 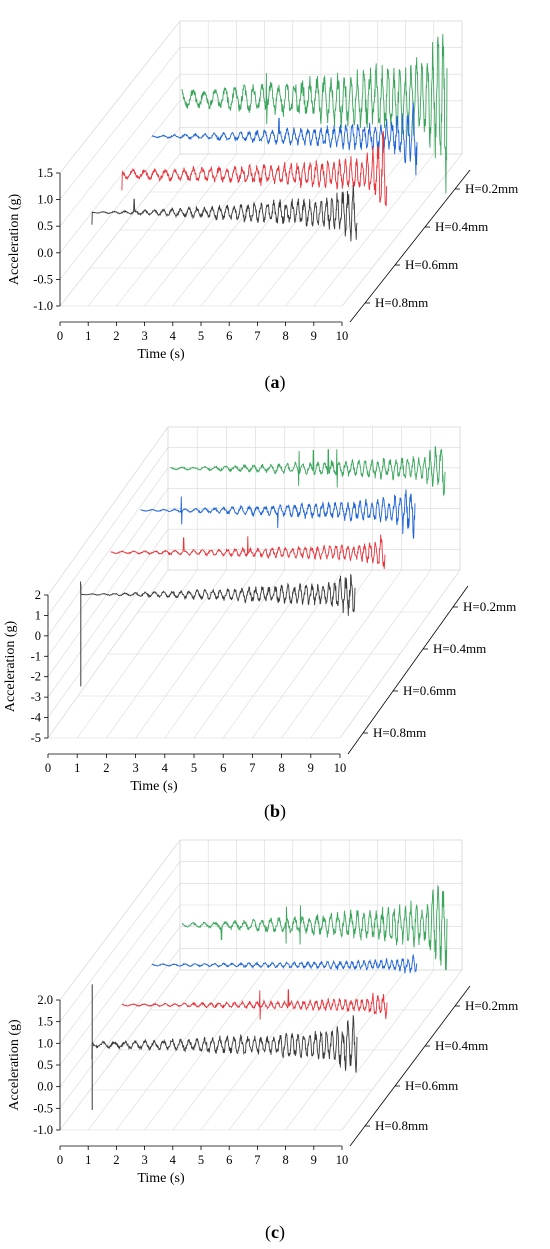 I want to click on y-tick-label: -2, so click(x=36, y=677).